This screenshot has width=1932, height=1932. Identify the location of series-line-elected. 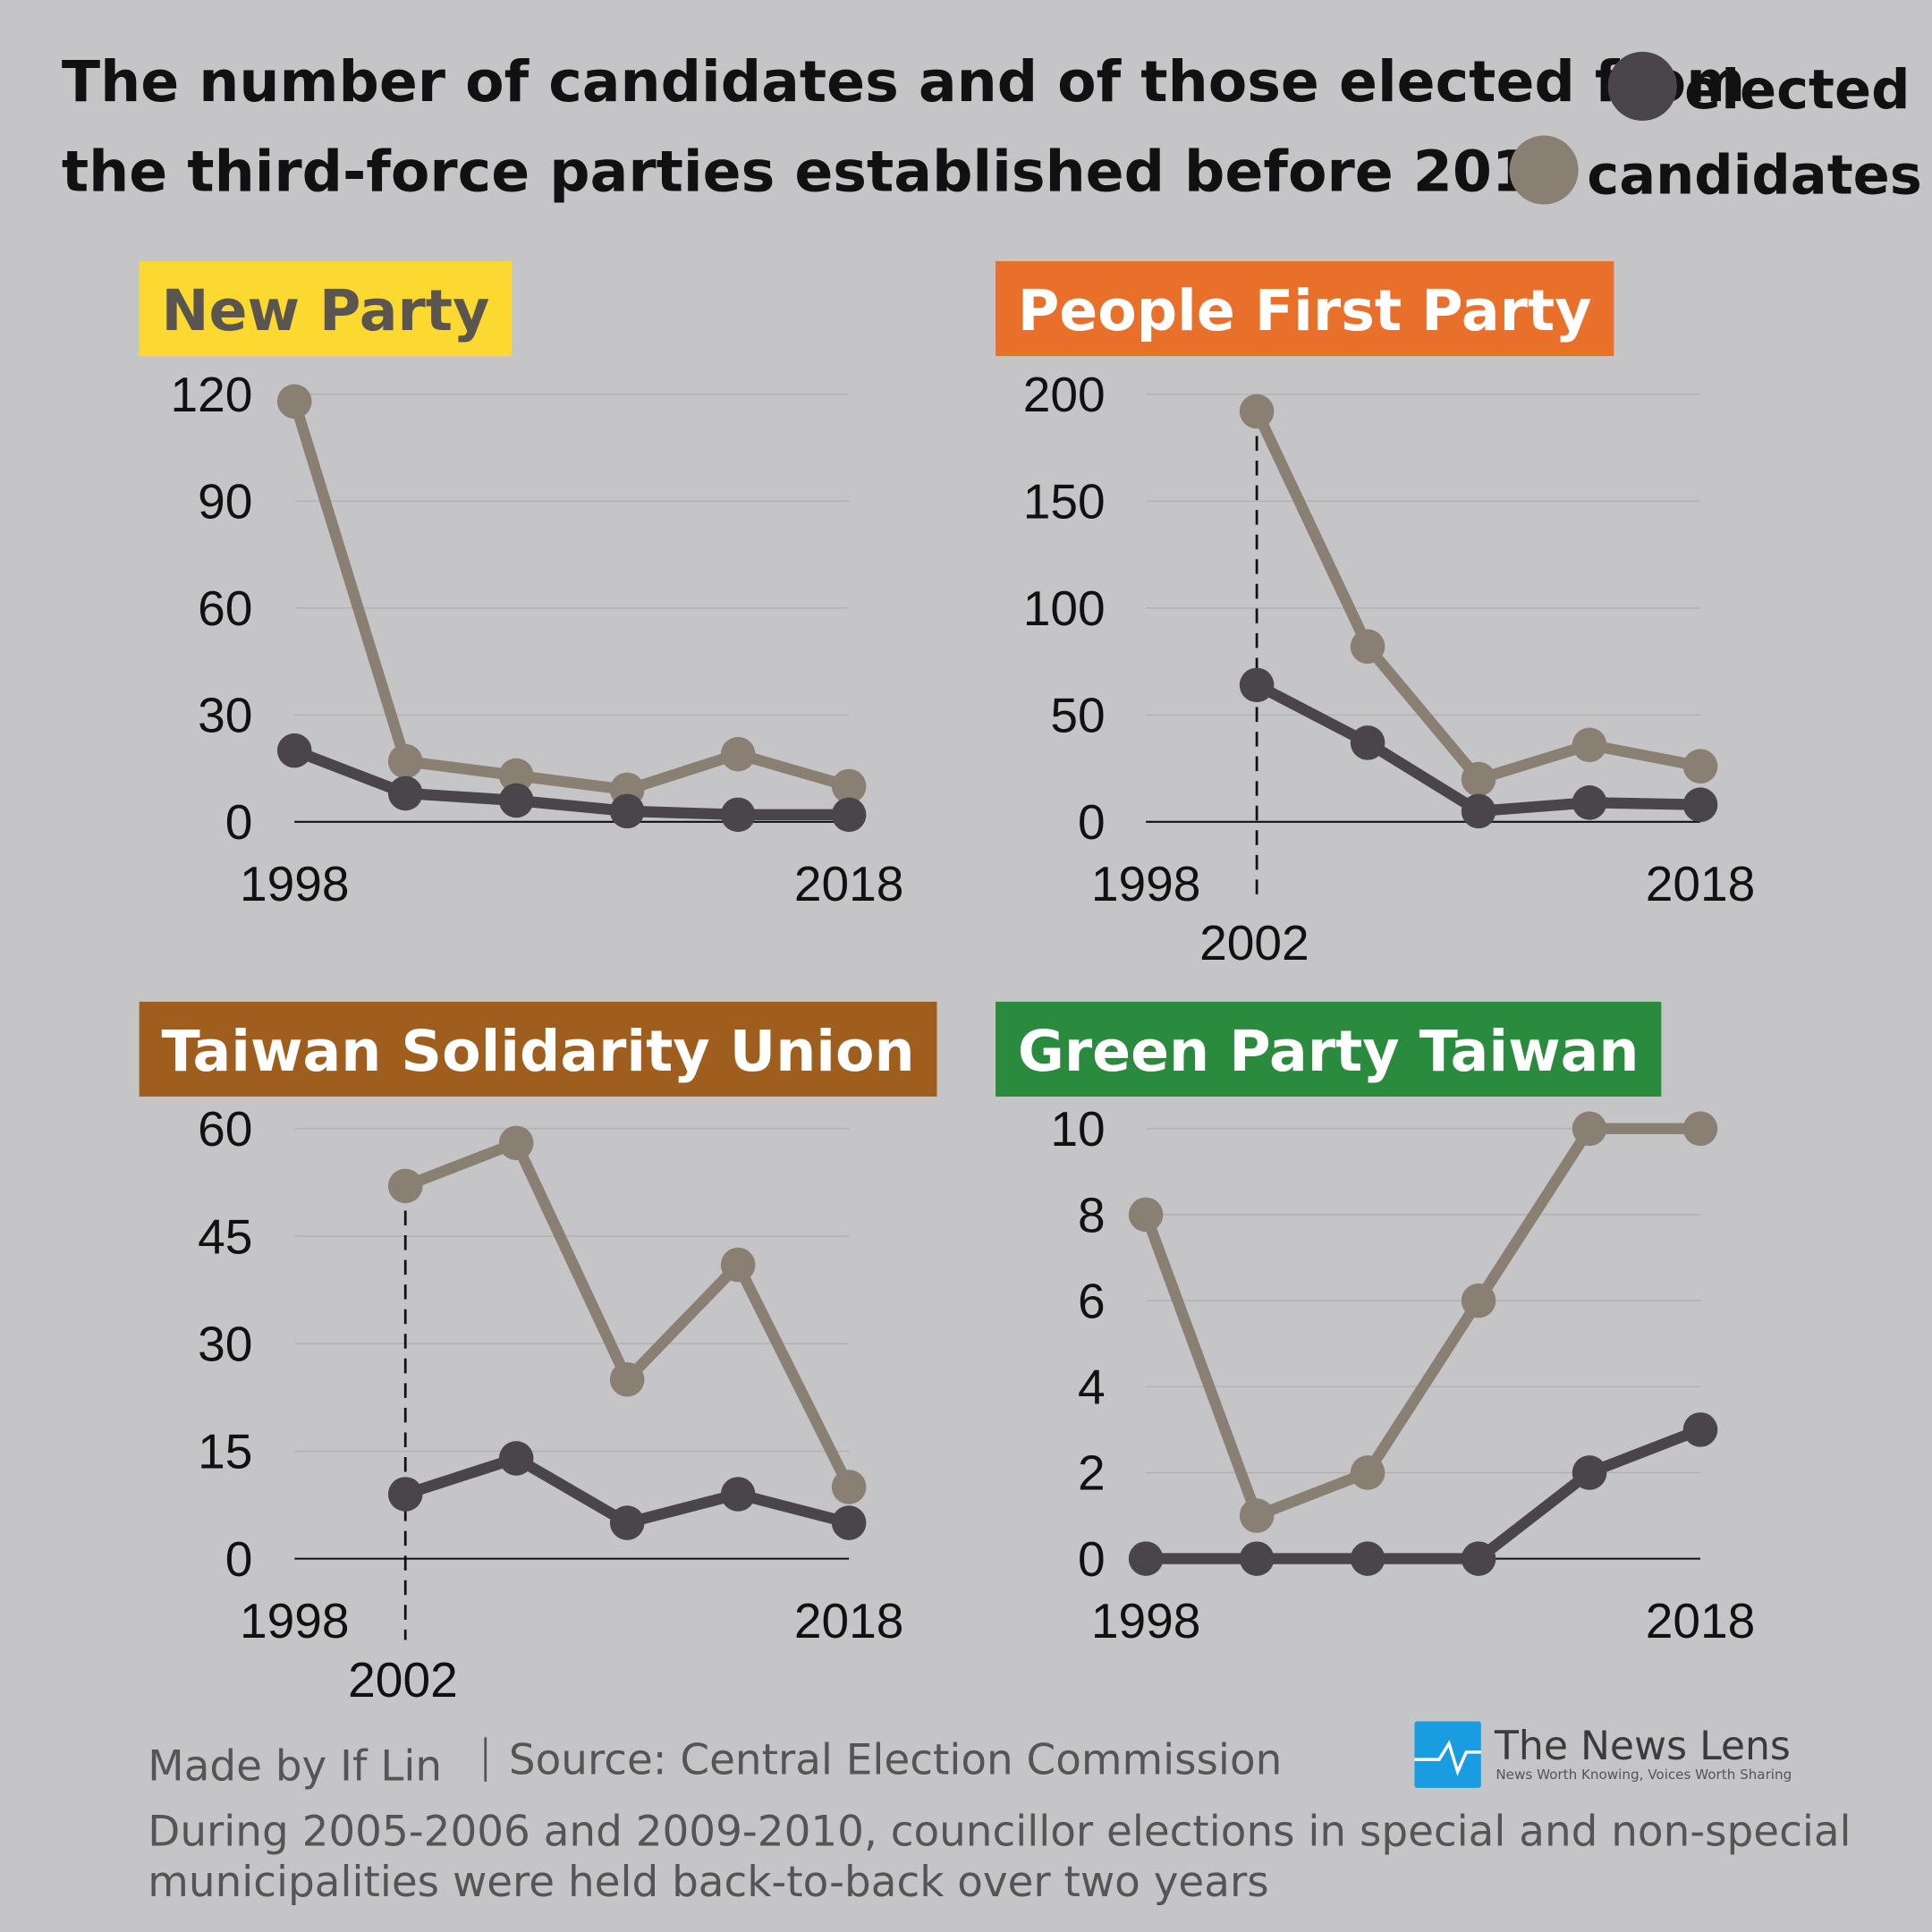
(571, 783).